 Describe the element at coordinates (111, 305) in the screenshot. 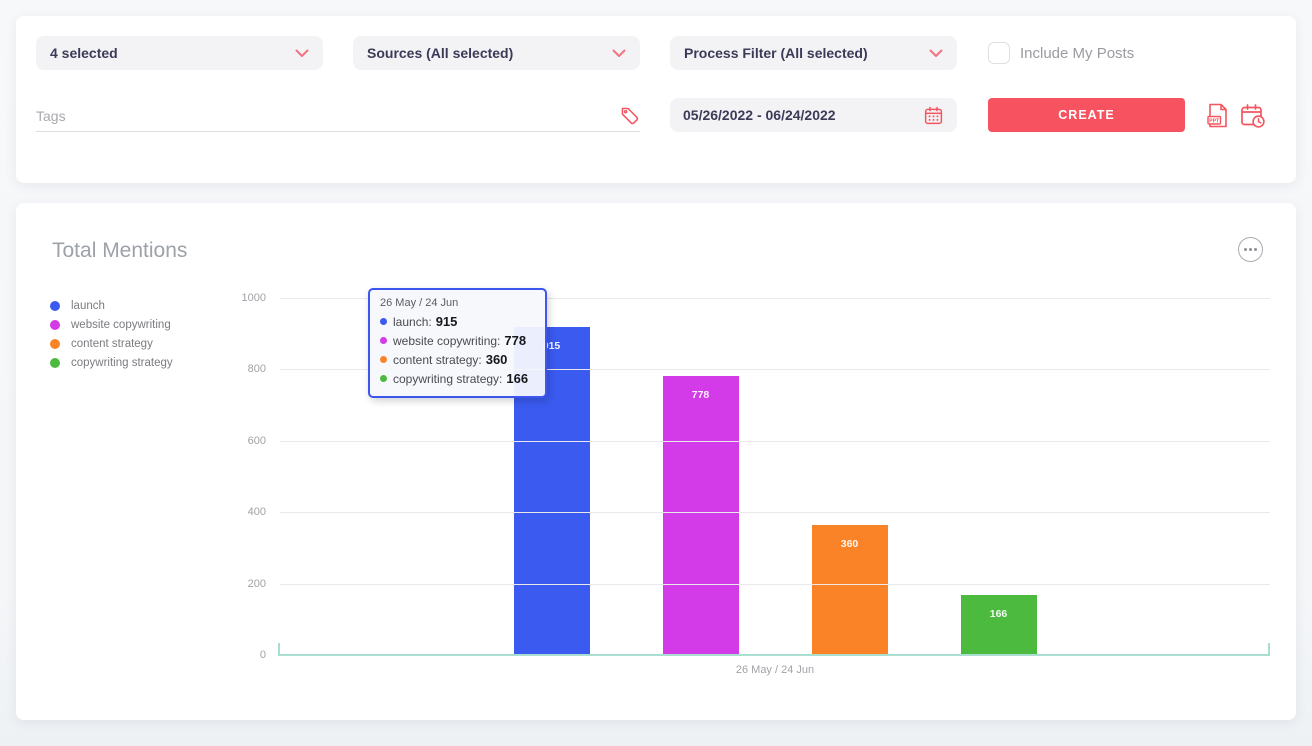

I see `legend-item: launch` at that location.